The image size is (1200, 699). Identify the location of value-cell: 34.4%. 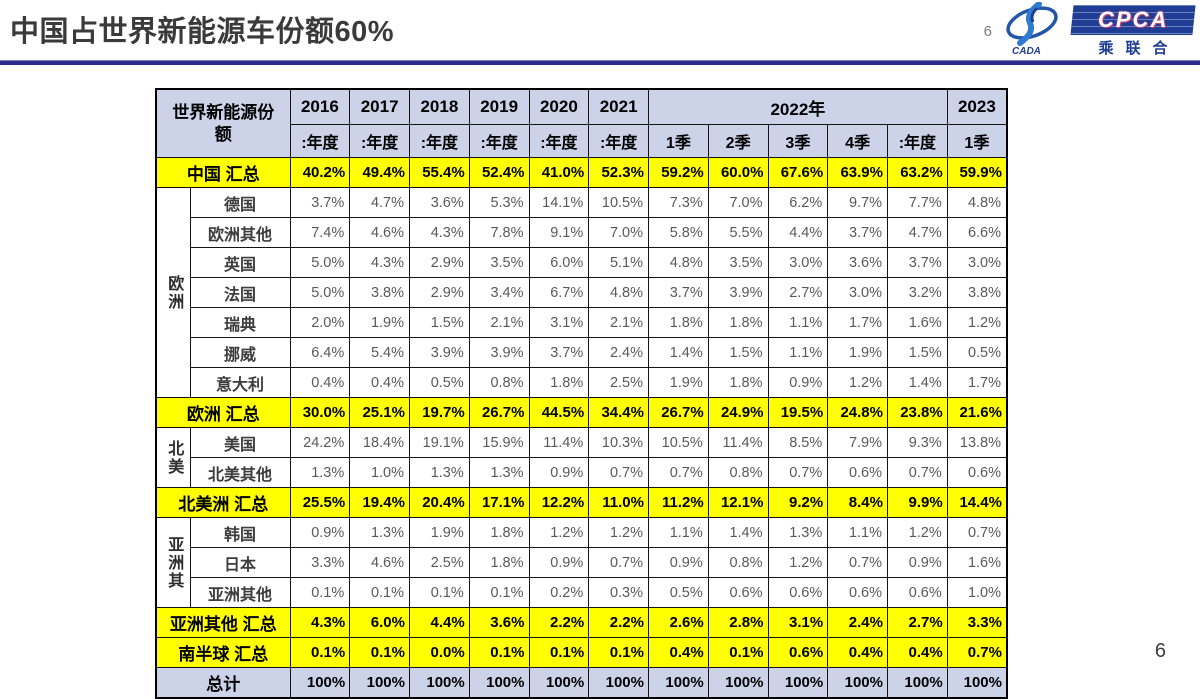
(618, 412).